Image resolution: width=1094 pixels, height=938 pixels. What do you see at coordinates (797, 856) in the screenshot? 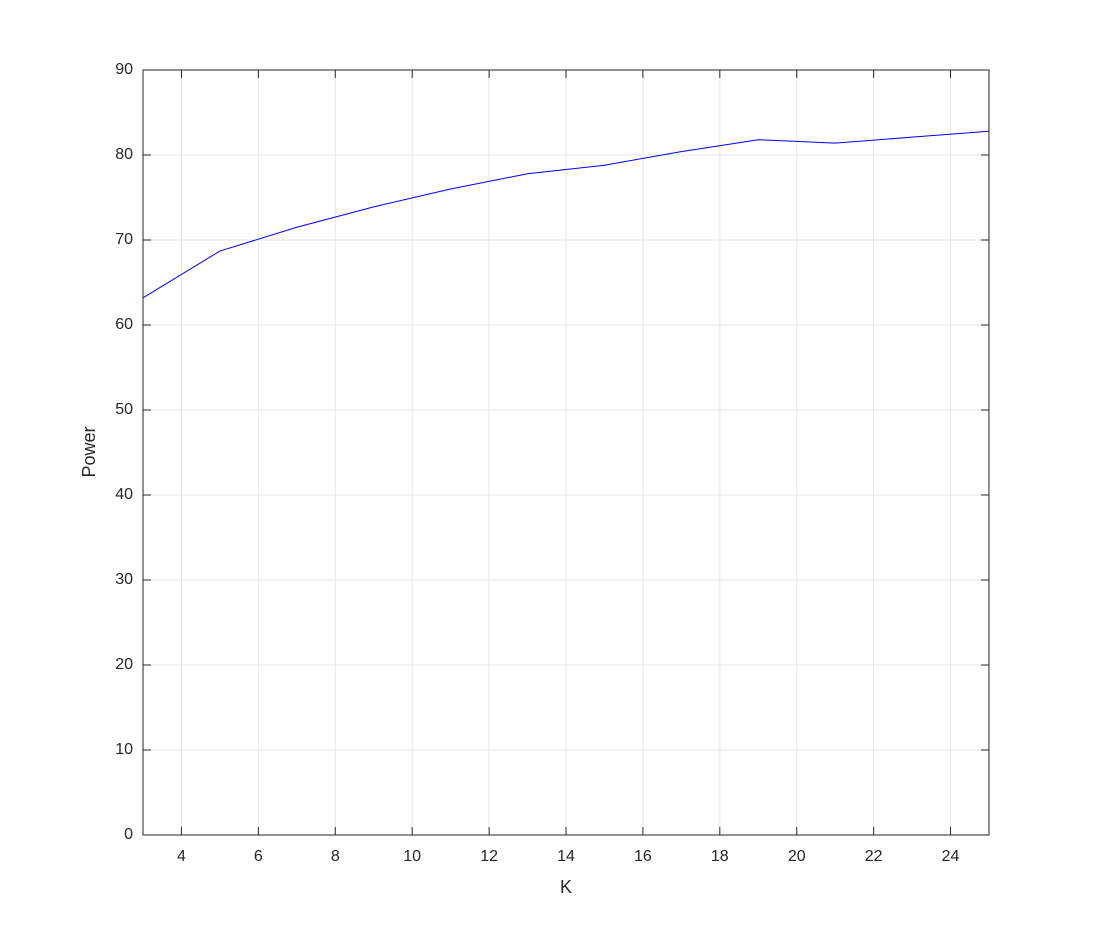
I see `x-tick-label: 20` at bounding box center [797, 856].